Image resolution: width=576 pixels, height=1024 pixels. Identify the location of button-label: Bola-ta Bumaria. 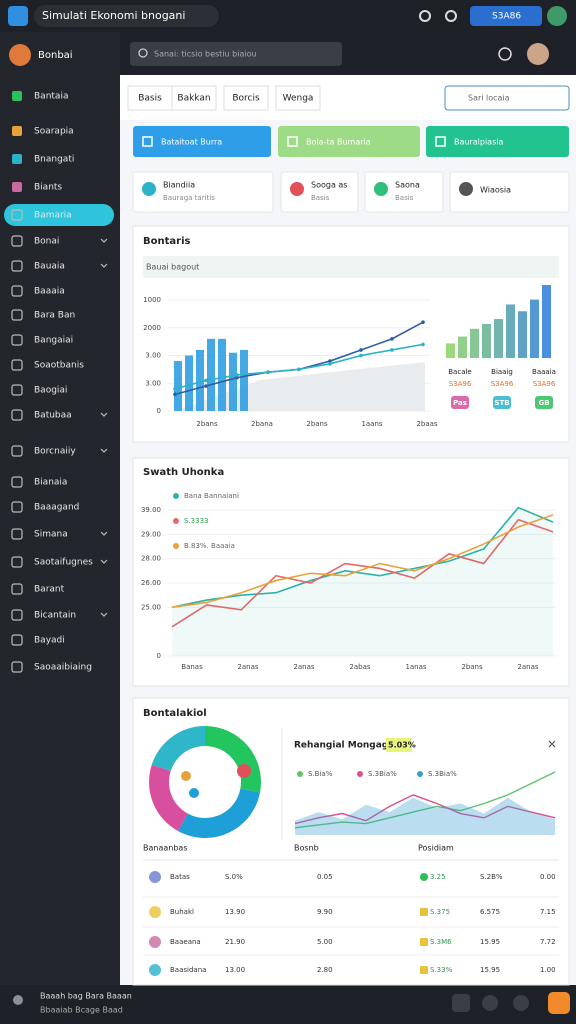
(338, 142).